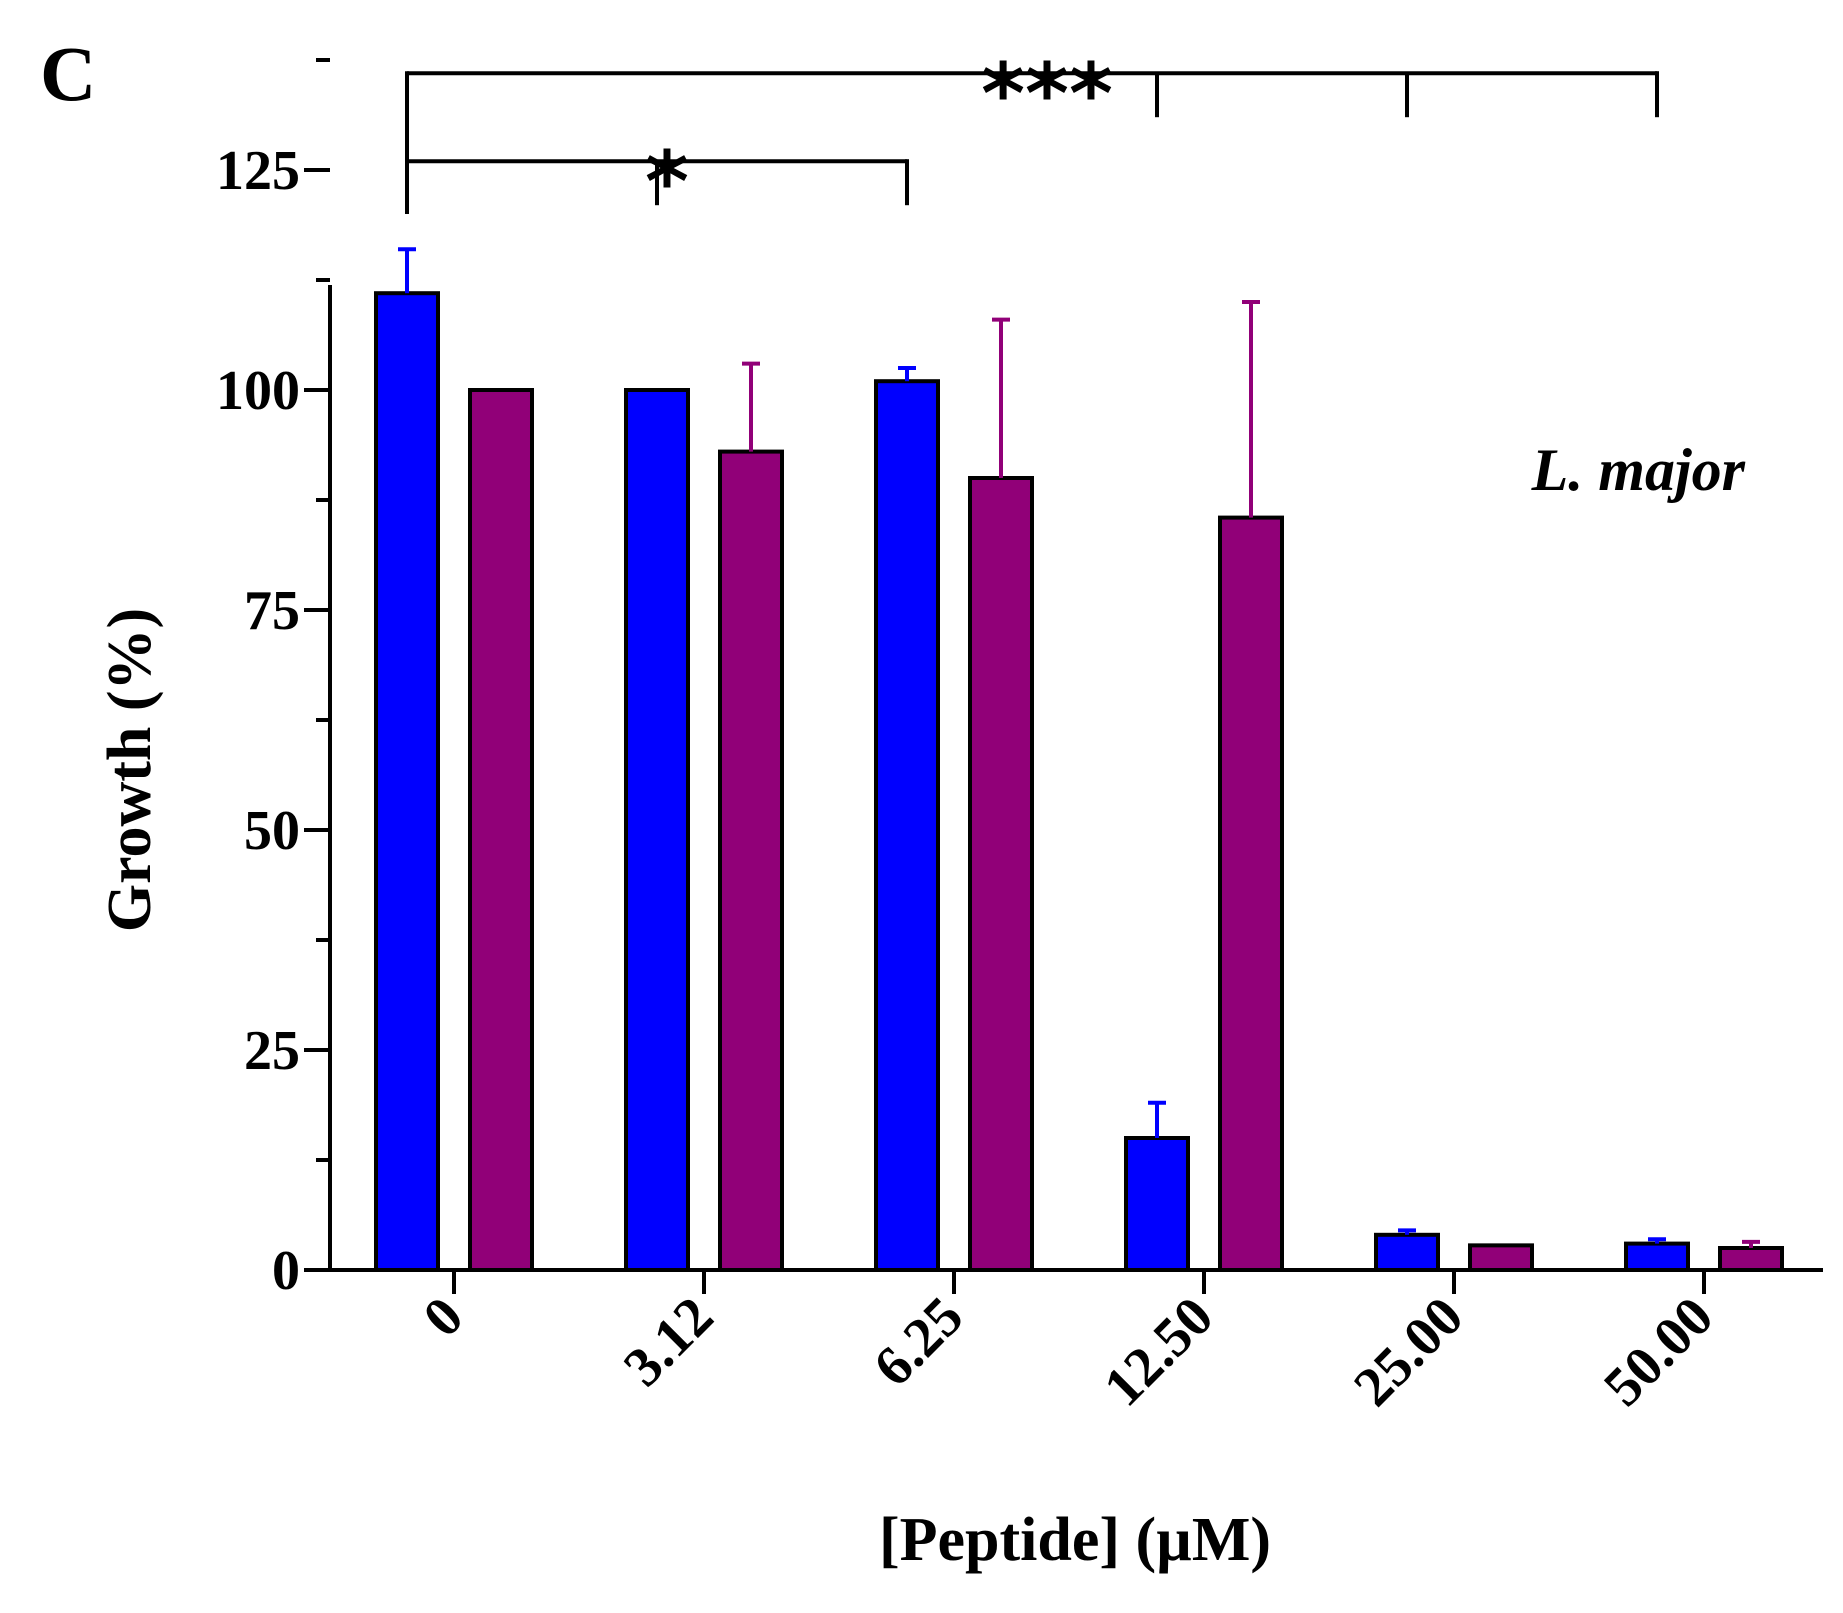  I want to click on y-axis-title: Growth (%), so click(130, 770).